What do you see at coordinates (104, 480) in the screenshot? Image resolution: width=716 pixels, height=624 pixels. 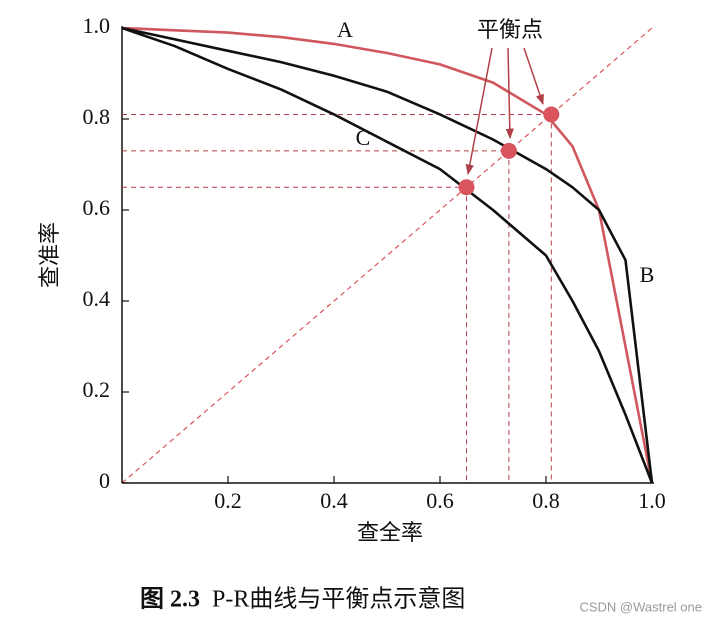 I see `y-tick-label: 0` at bounding box center [104, 480].